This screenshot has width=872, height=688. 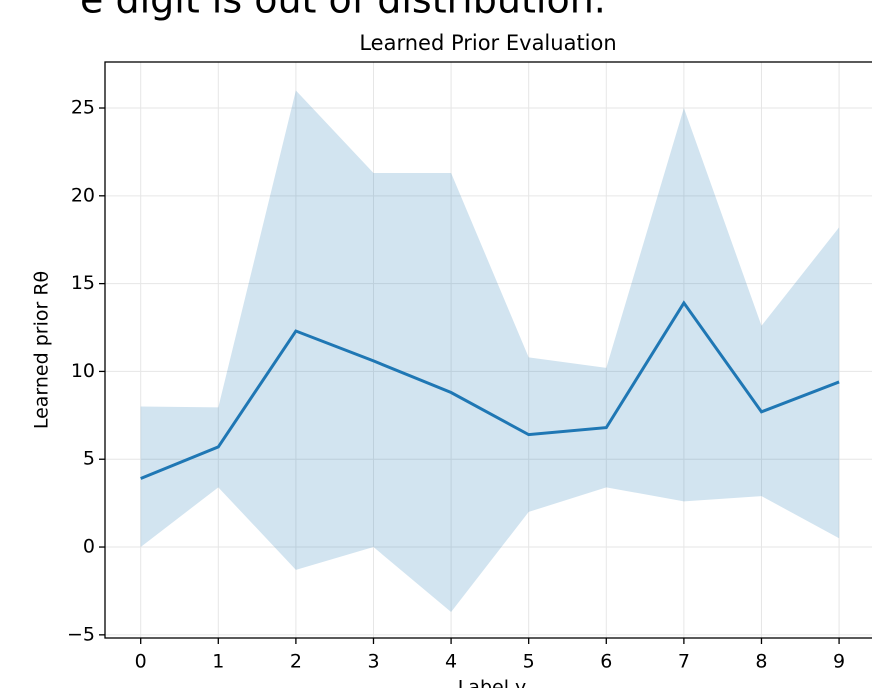 What do you see at coordinates (83, 283) in the screenshot?
I see `y-tick-label: 15` at bounding box center [83, 283].